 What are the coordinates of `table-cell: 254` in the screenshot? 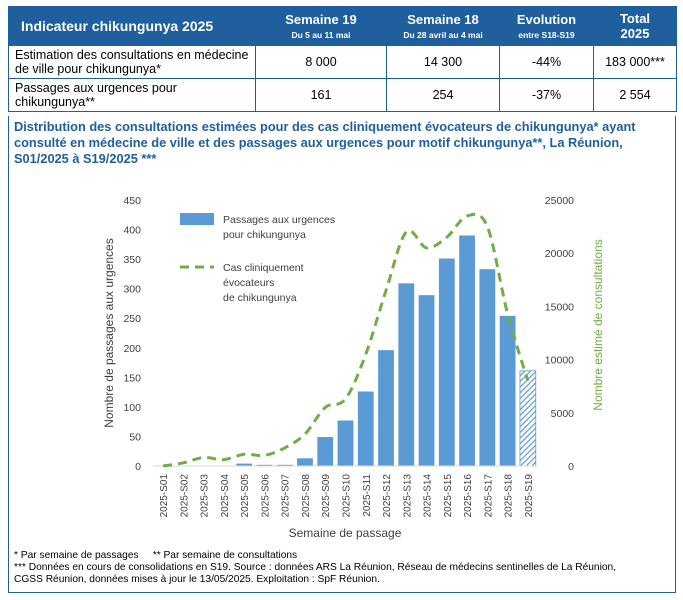 It's located at (443, 95).